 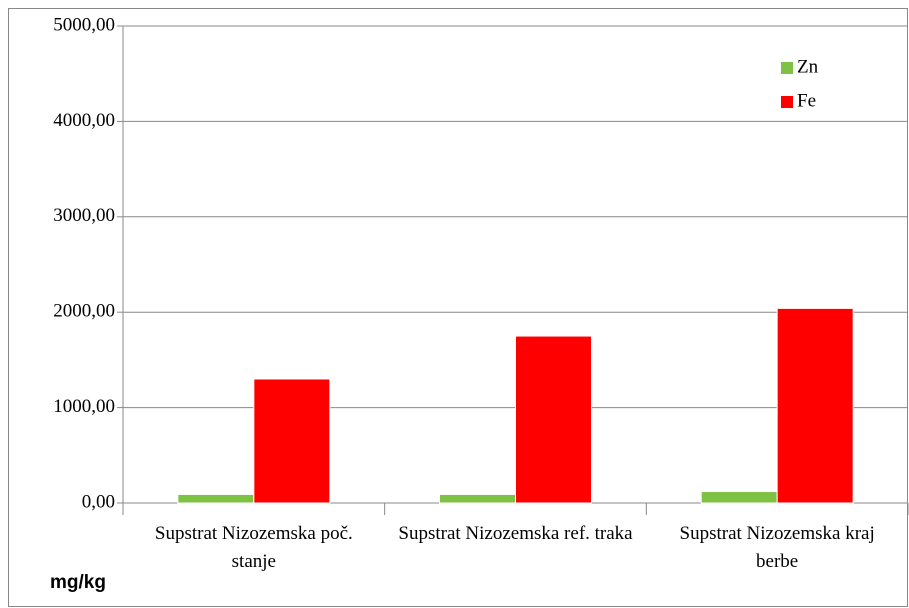 I want to click on y-axis-label: mg/kg, so click(x=78, y=582).